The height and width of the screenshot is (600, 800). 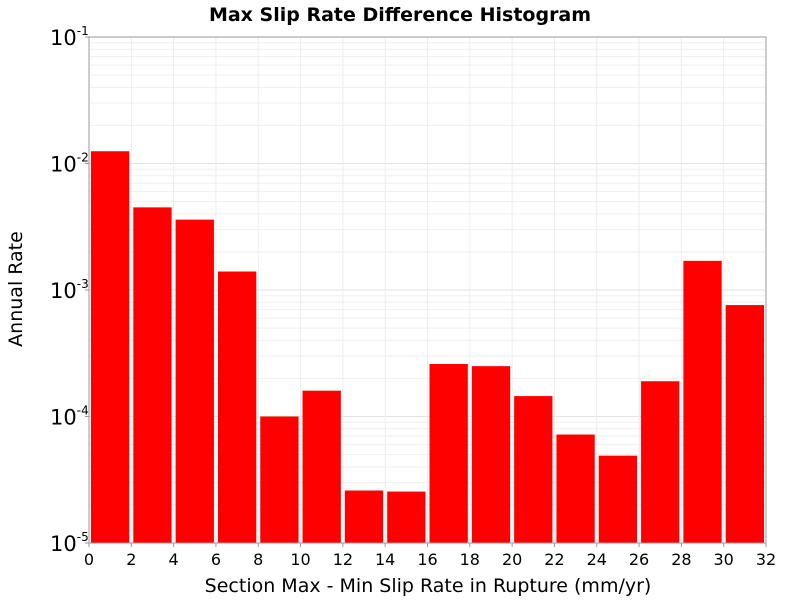 I want to click on x-tick-label: 10, so click(x=300, y=559).